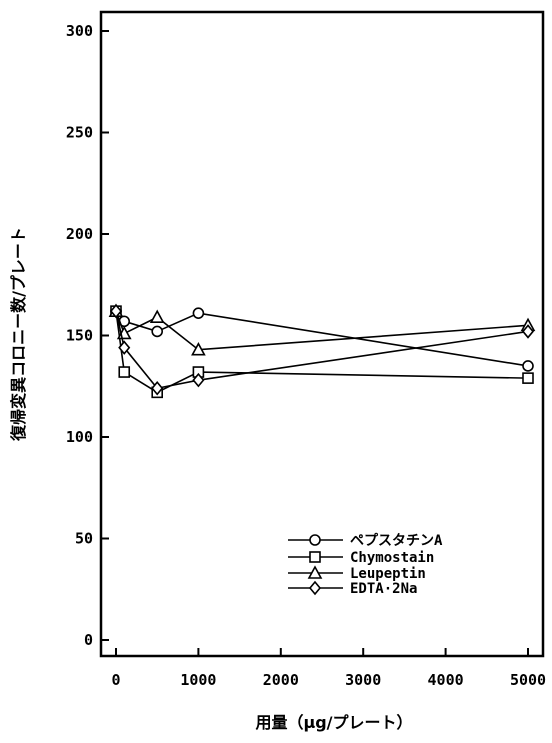 This screenshot has height=743, width=552. Describe the element at coordinates (396, 541) in the screenshot. I see `legend-label: ペプスタチンA` at that location.